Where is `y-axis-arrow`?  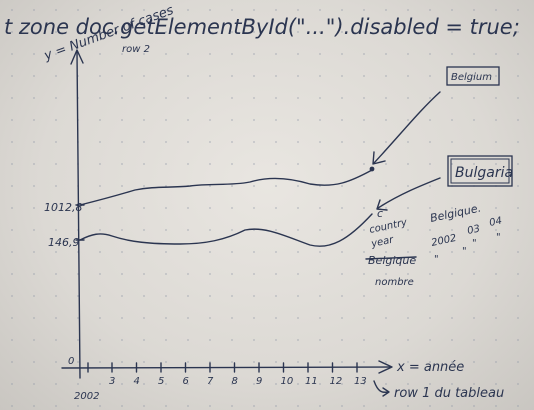
y-axis-arrow is located at coordinates (77, 57).